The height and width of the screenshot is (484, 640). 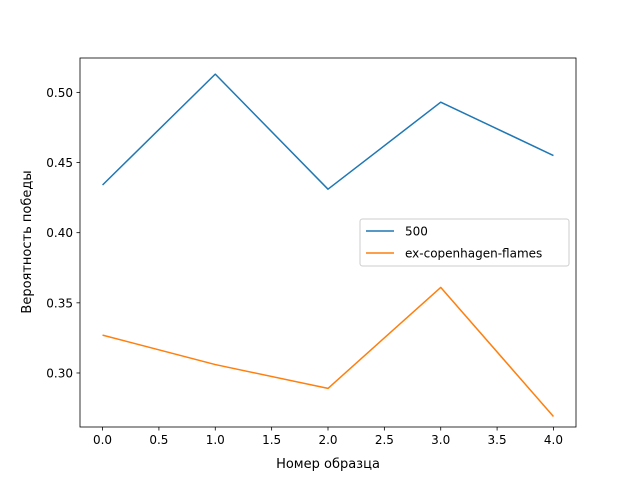 I want to click on legend-box, so click(x=464, y=242).